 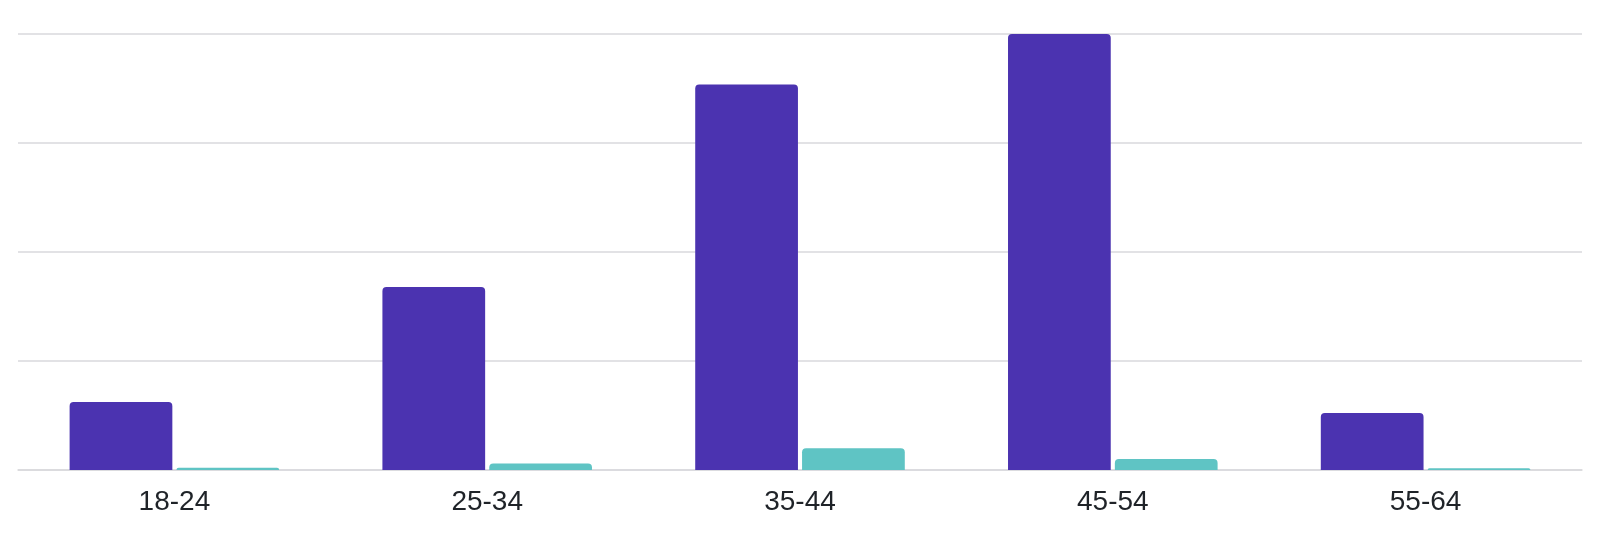 I want to click on x-tick-label: 25-34, so click(x=487, y=500).